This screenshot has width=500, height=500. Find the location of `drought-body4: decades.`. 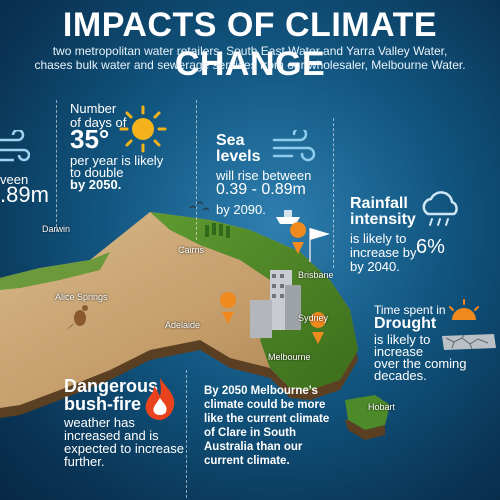

drought-body4: decades. is located at coordinates (400, 375).